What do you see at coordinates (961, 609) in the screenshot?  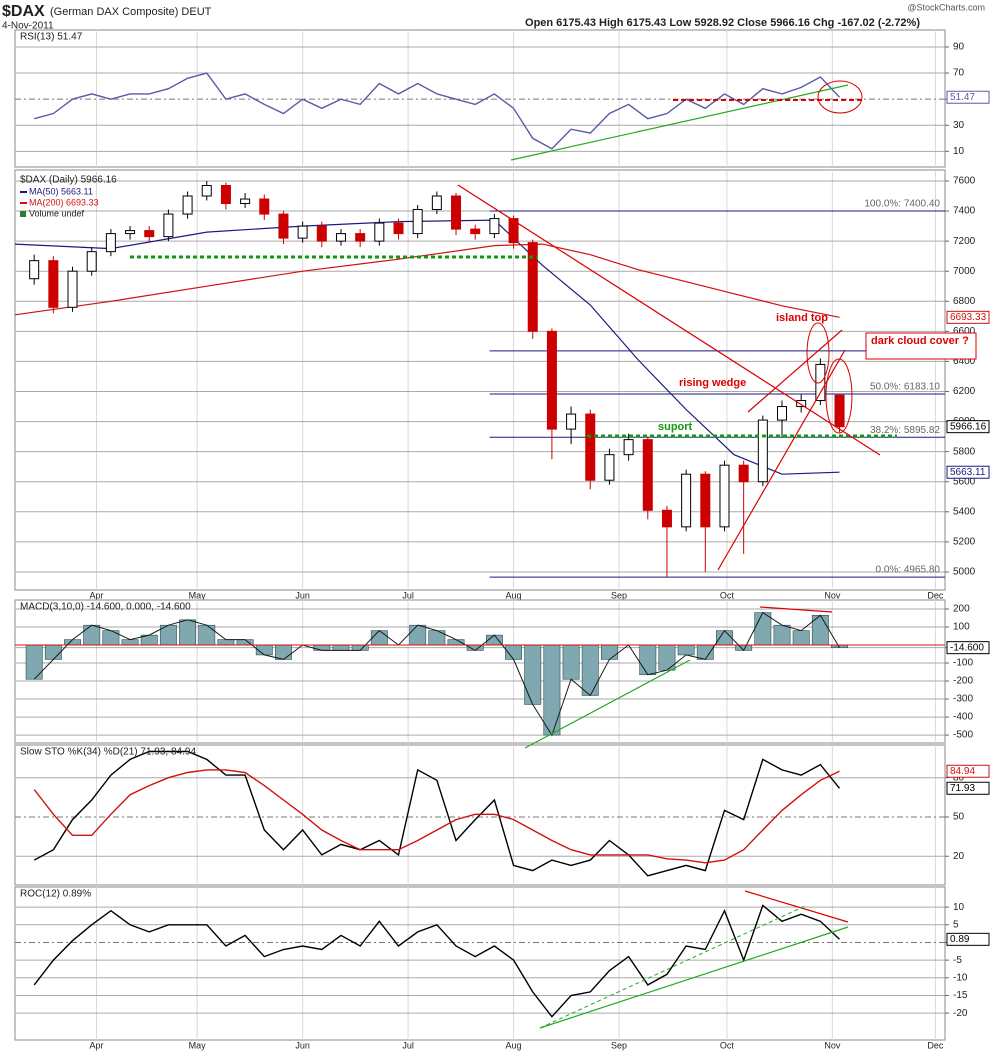 I see `y-tick-label: 200` at bounding box center [961, 609].